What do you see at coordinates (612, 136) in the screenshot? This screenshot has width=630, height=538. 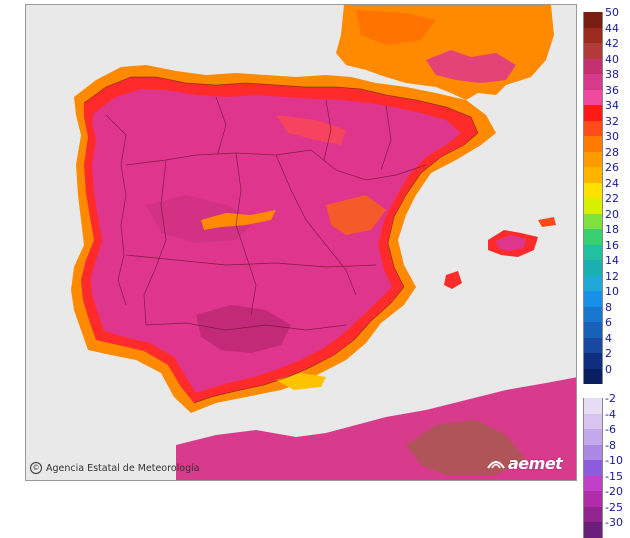 I see `legend-label: 30` at bounding box center [612, 136].